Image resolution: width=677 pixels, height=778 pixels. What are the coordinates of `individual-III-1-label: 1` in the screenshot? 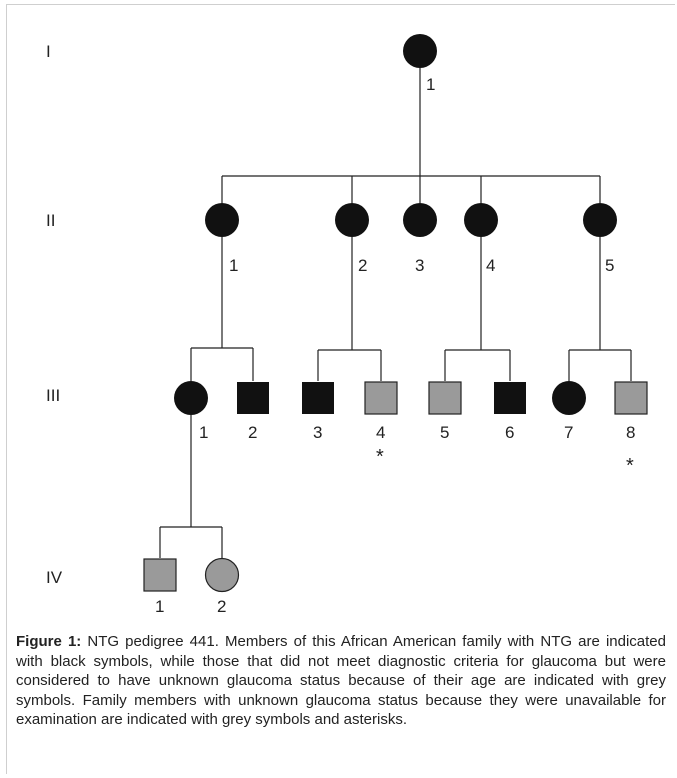 It's located at (203, 432).